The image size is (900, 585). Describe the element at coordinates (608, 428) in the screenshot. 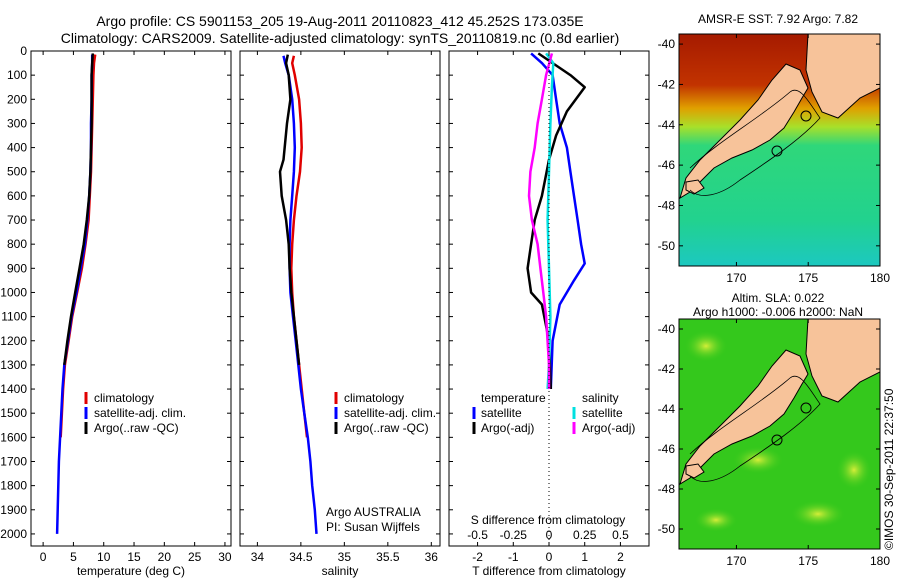

I see `legend-label-sal-argo: Argo(-adj)` at that location.